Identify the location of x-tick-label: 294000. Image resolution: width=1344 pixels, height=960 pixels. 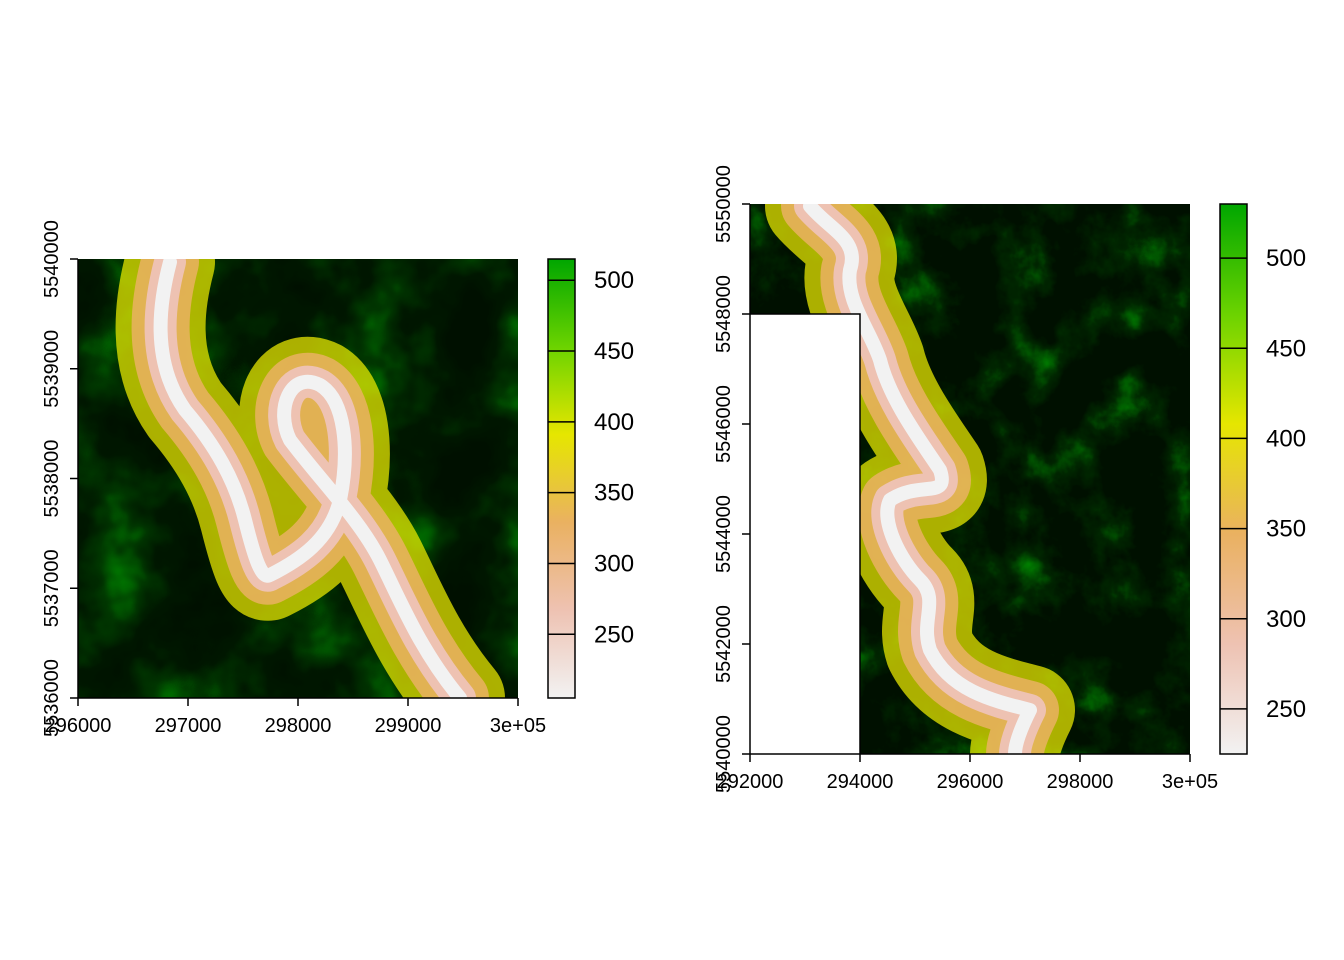
(860, 782).